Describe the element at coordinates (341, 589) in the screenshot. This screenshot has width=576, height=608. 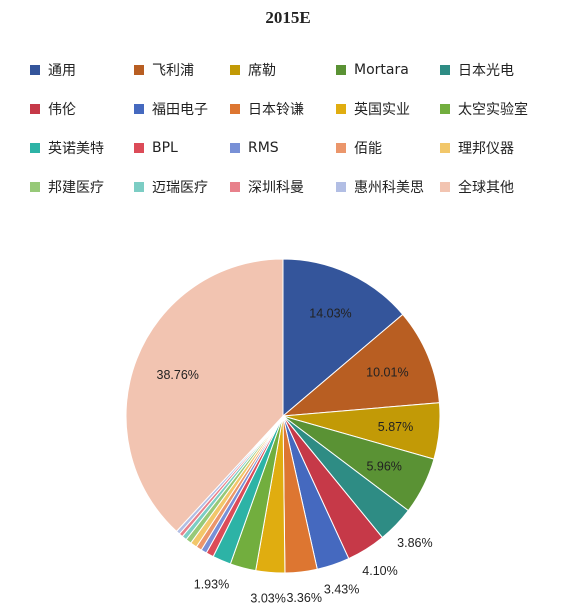
I see `data-label: 3.43%` at that location.